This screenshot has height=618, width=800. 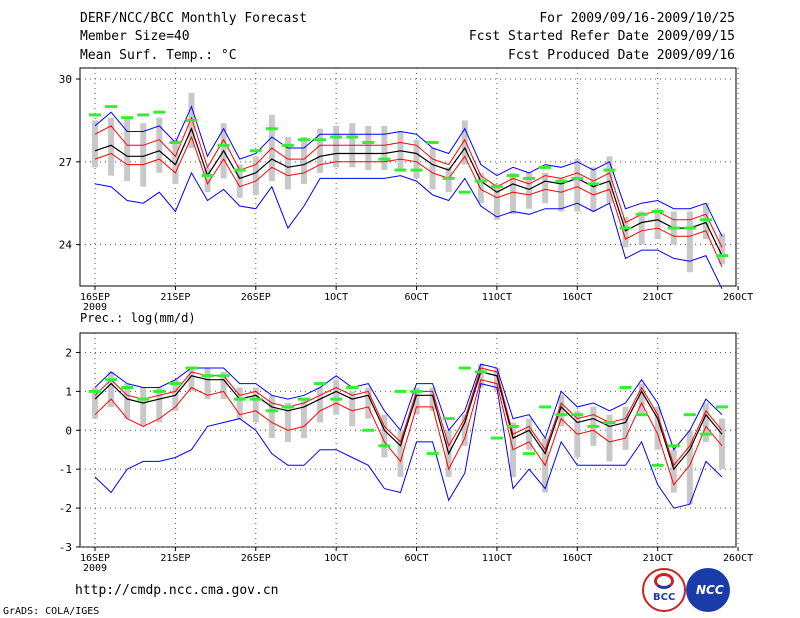 I want to click on prec-xtick-label: 26OCT, so click(x=738, y=558).